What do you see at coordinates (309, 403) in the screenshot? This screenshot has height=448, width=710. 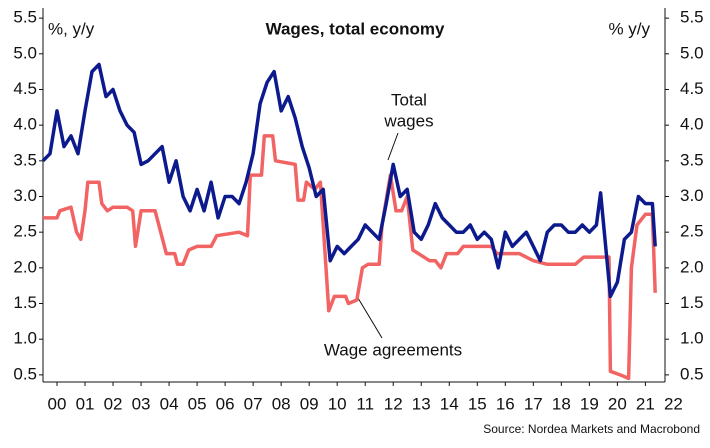 I see `x-tick-label: 09` at bounding box center [309, 403].